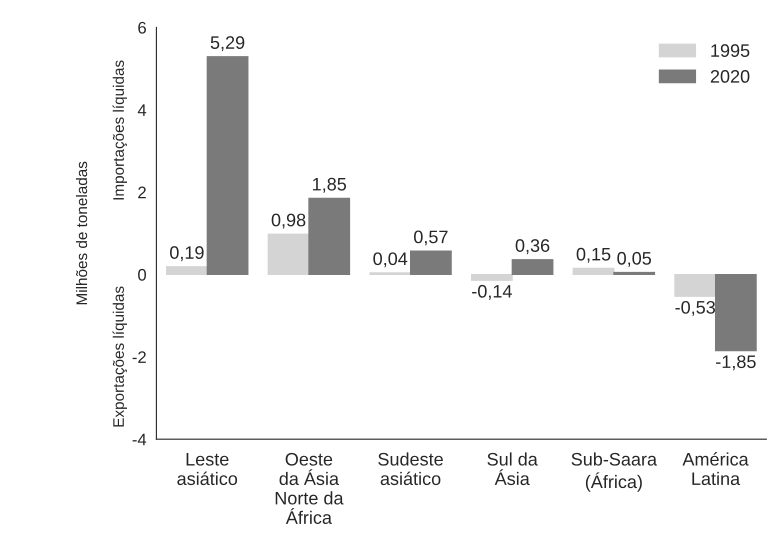  Describe the element at coordinates (512, 469) in the screenshot. I see `x-tick-label: Sul da Ásia` at that location.